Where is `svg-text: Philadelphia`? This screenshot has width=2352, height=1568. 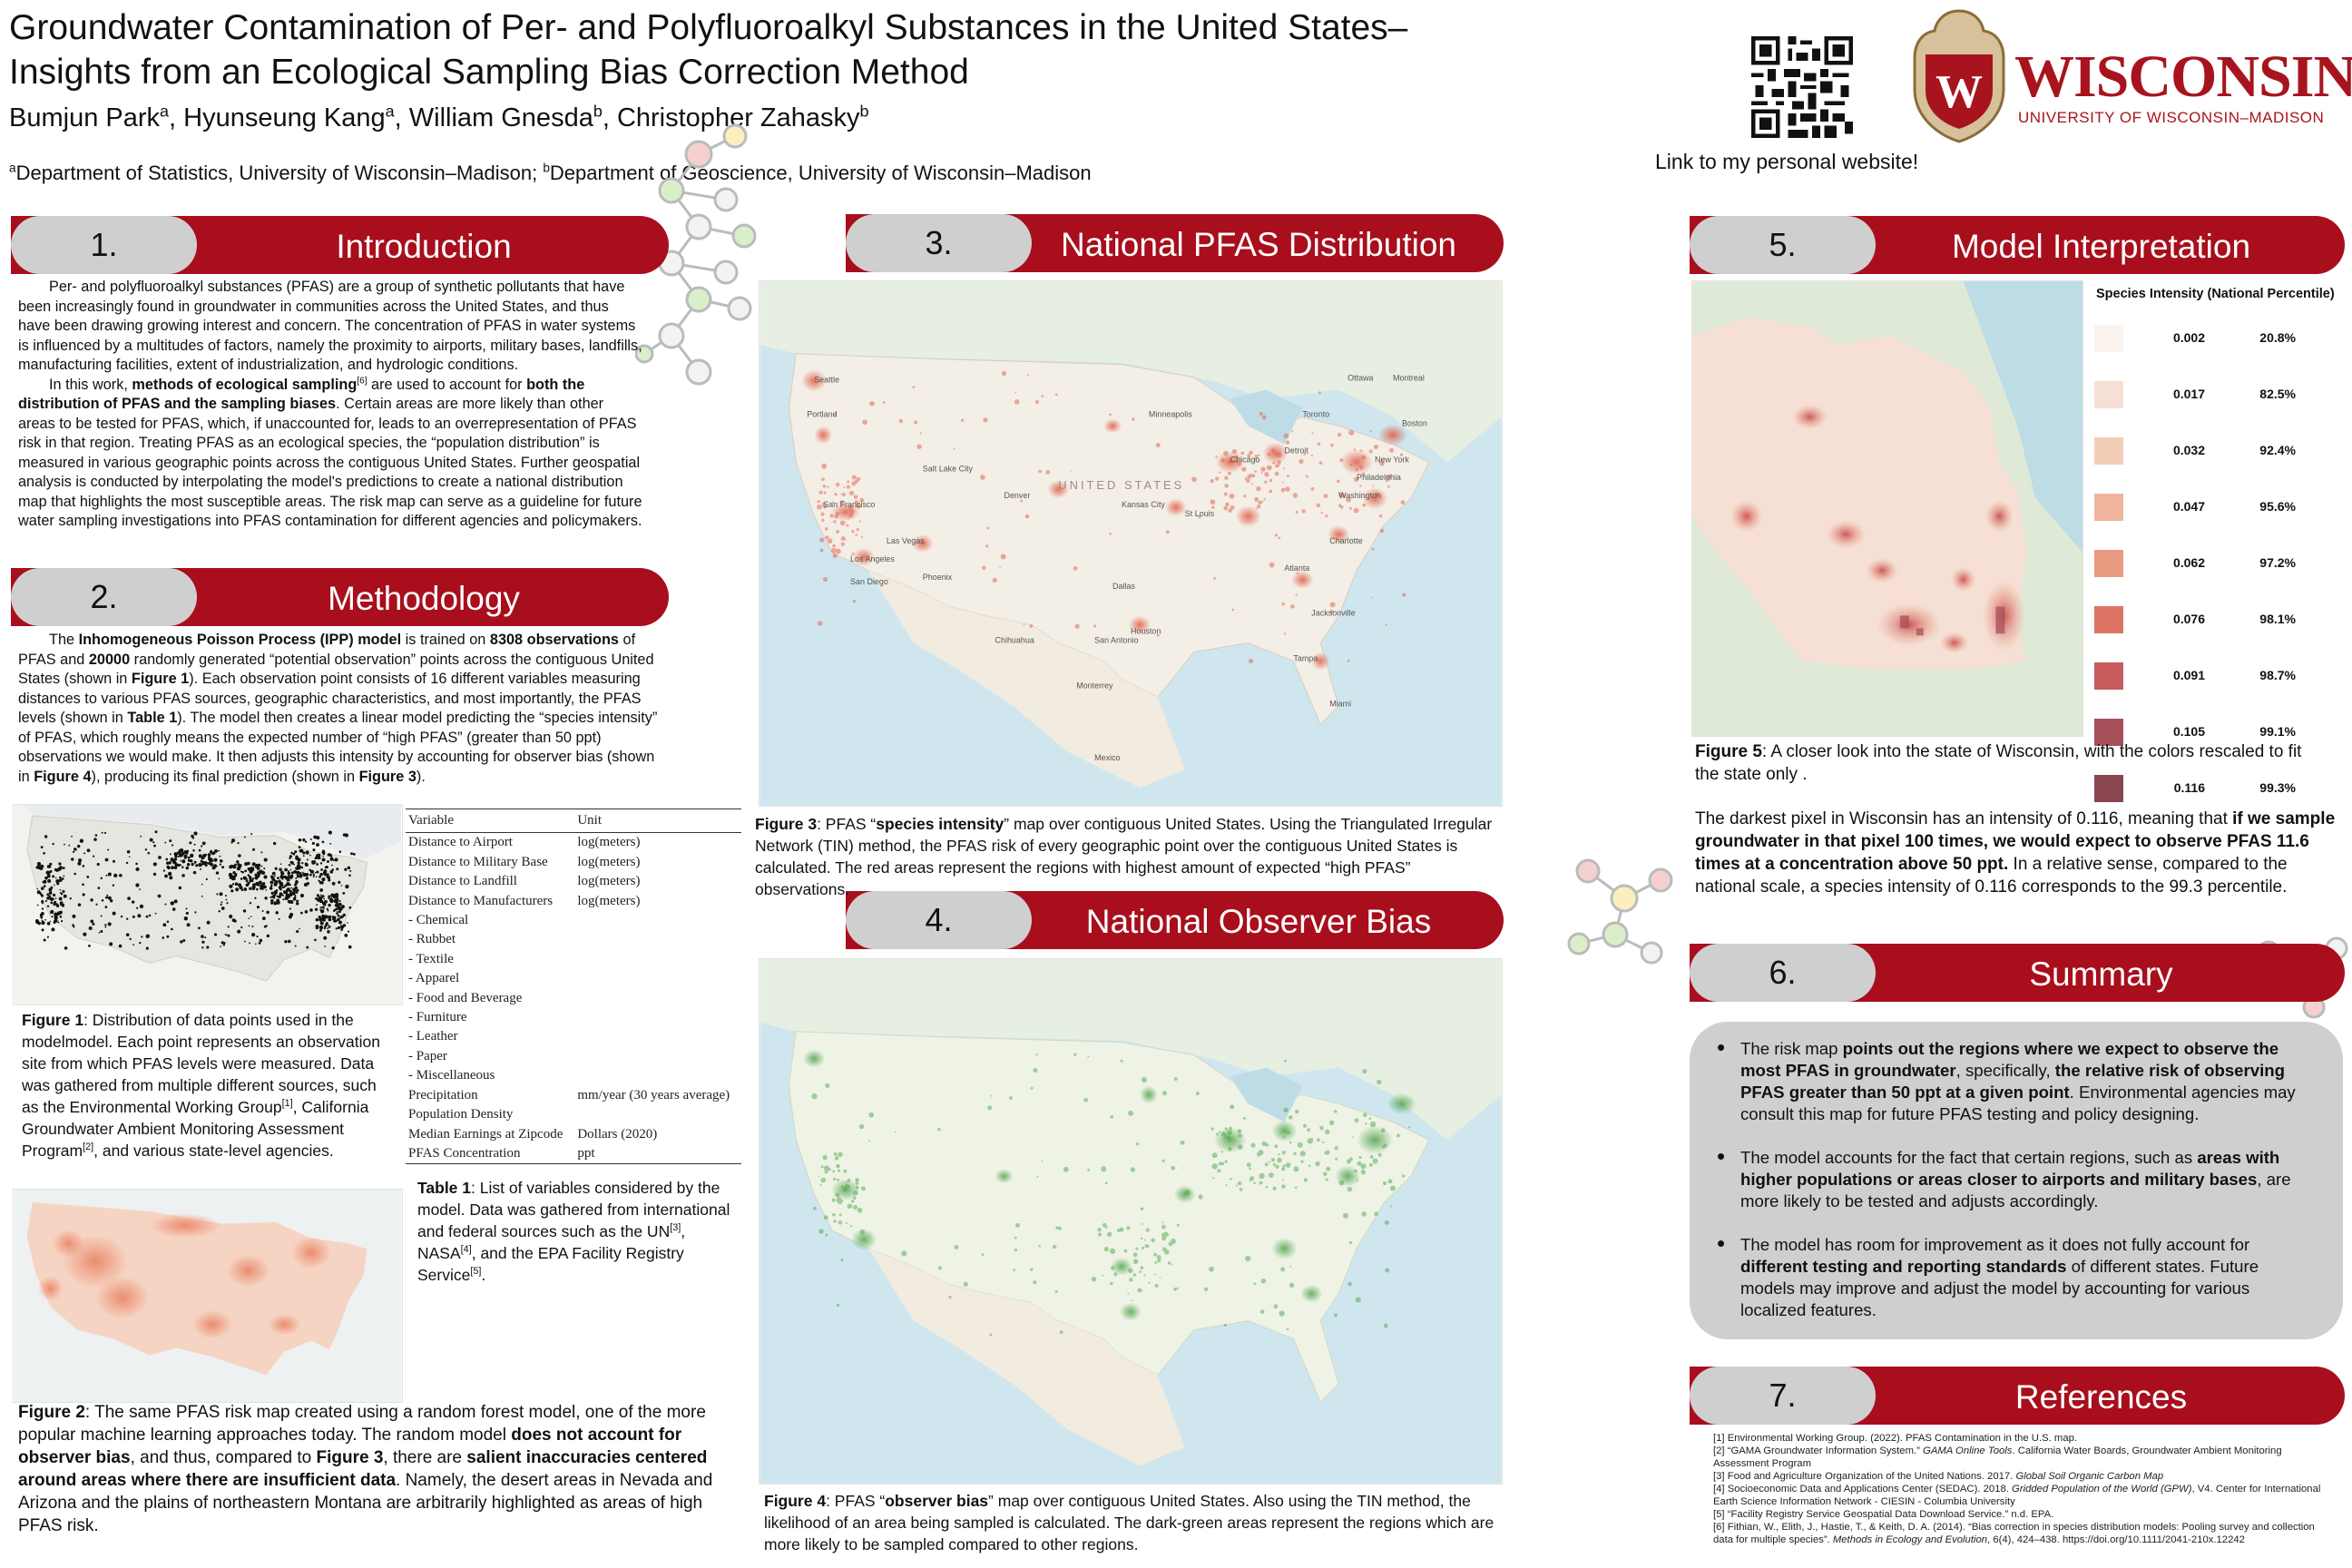 svg-text: Philadelphia is located at coordinates (1379, 477).